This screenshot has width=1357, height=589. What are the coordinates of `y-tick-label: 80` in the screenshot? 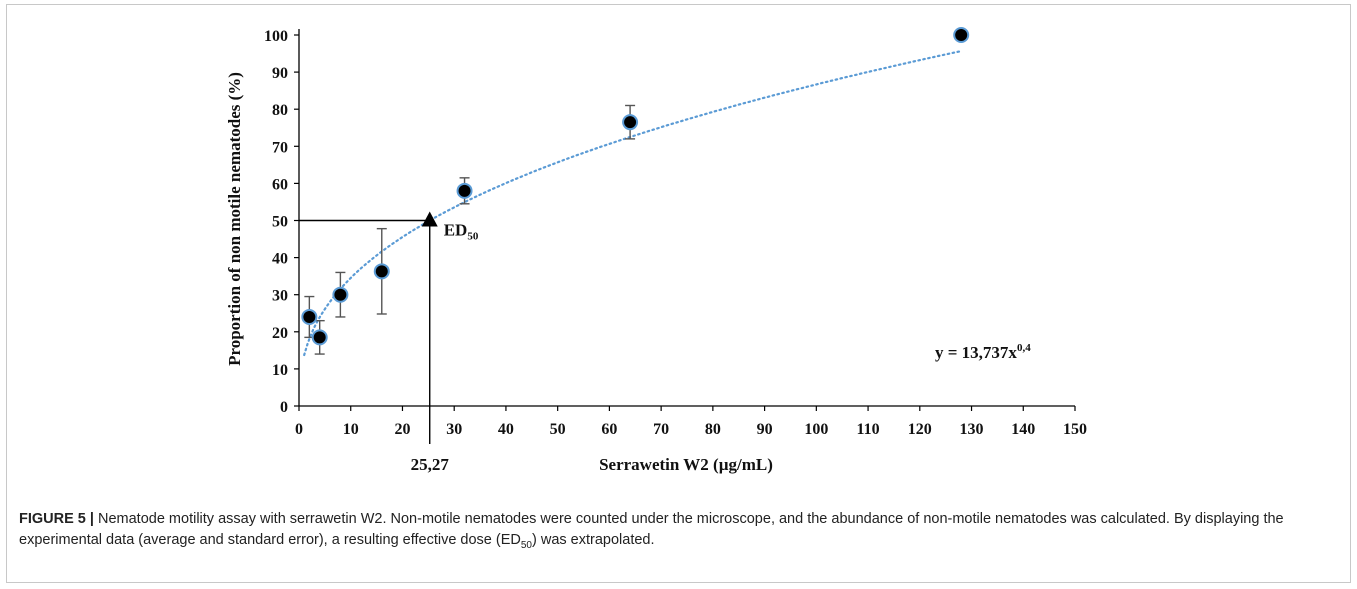 It's located at (280, 110).